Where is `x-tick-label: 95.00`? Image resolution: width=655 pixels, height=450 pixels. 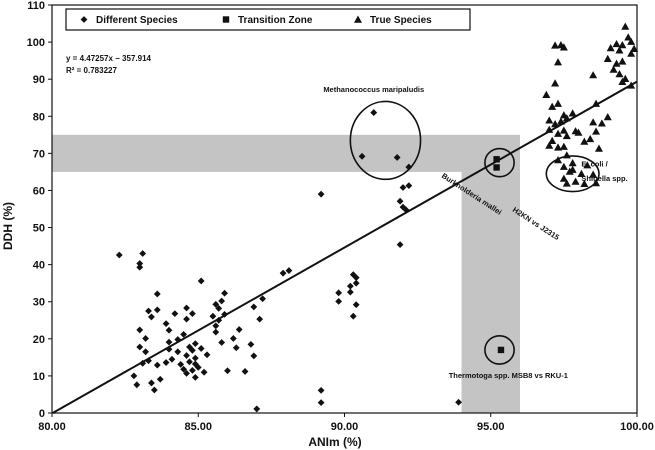 x-tick-label: 95.00 is located at coordinates (491, 427).